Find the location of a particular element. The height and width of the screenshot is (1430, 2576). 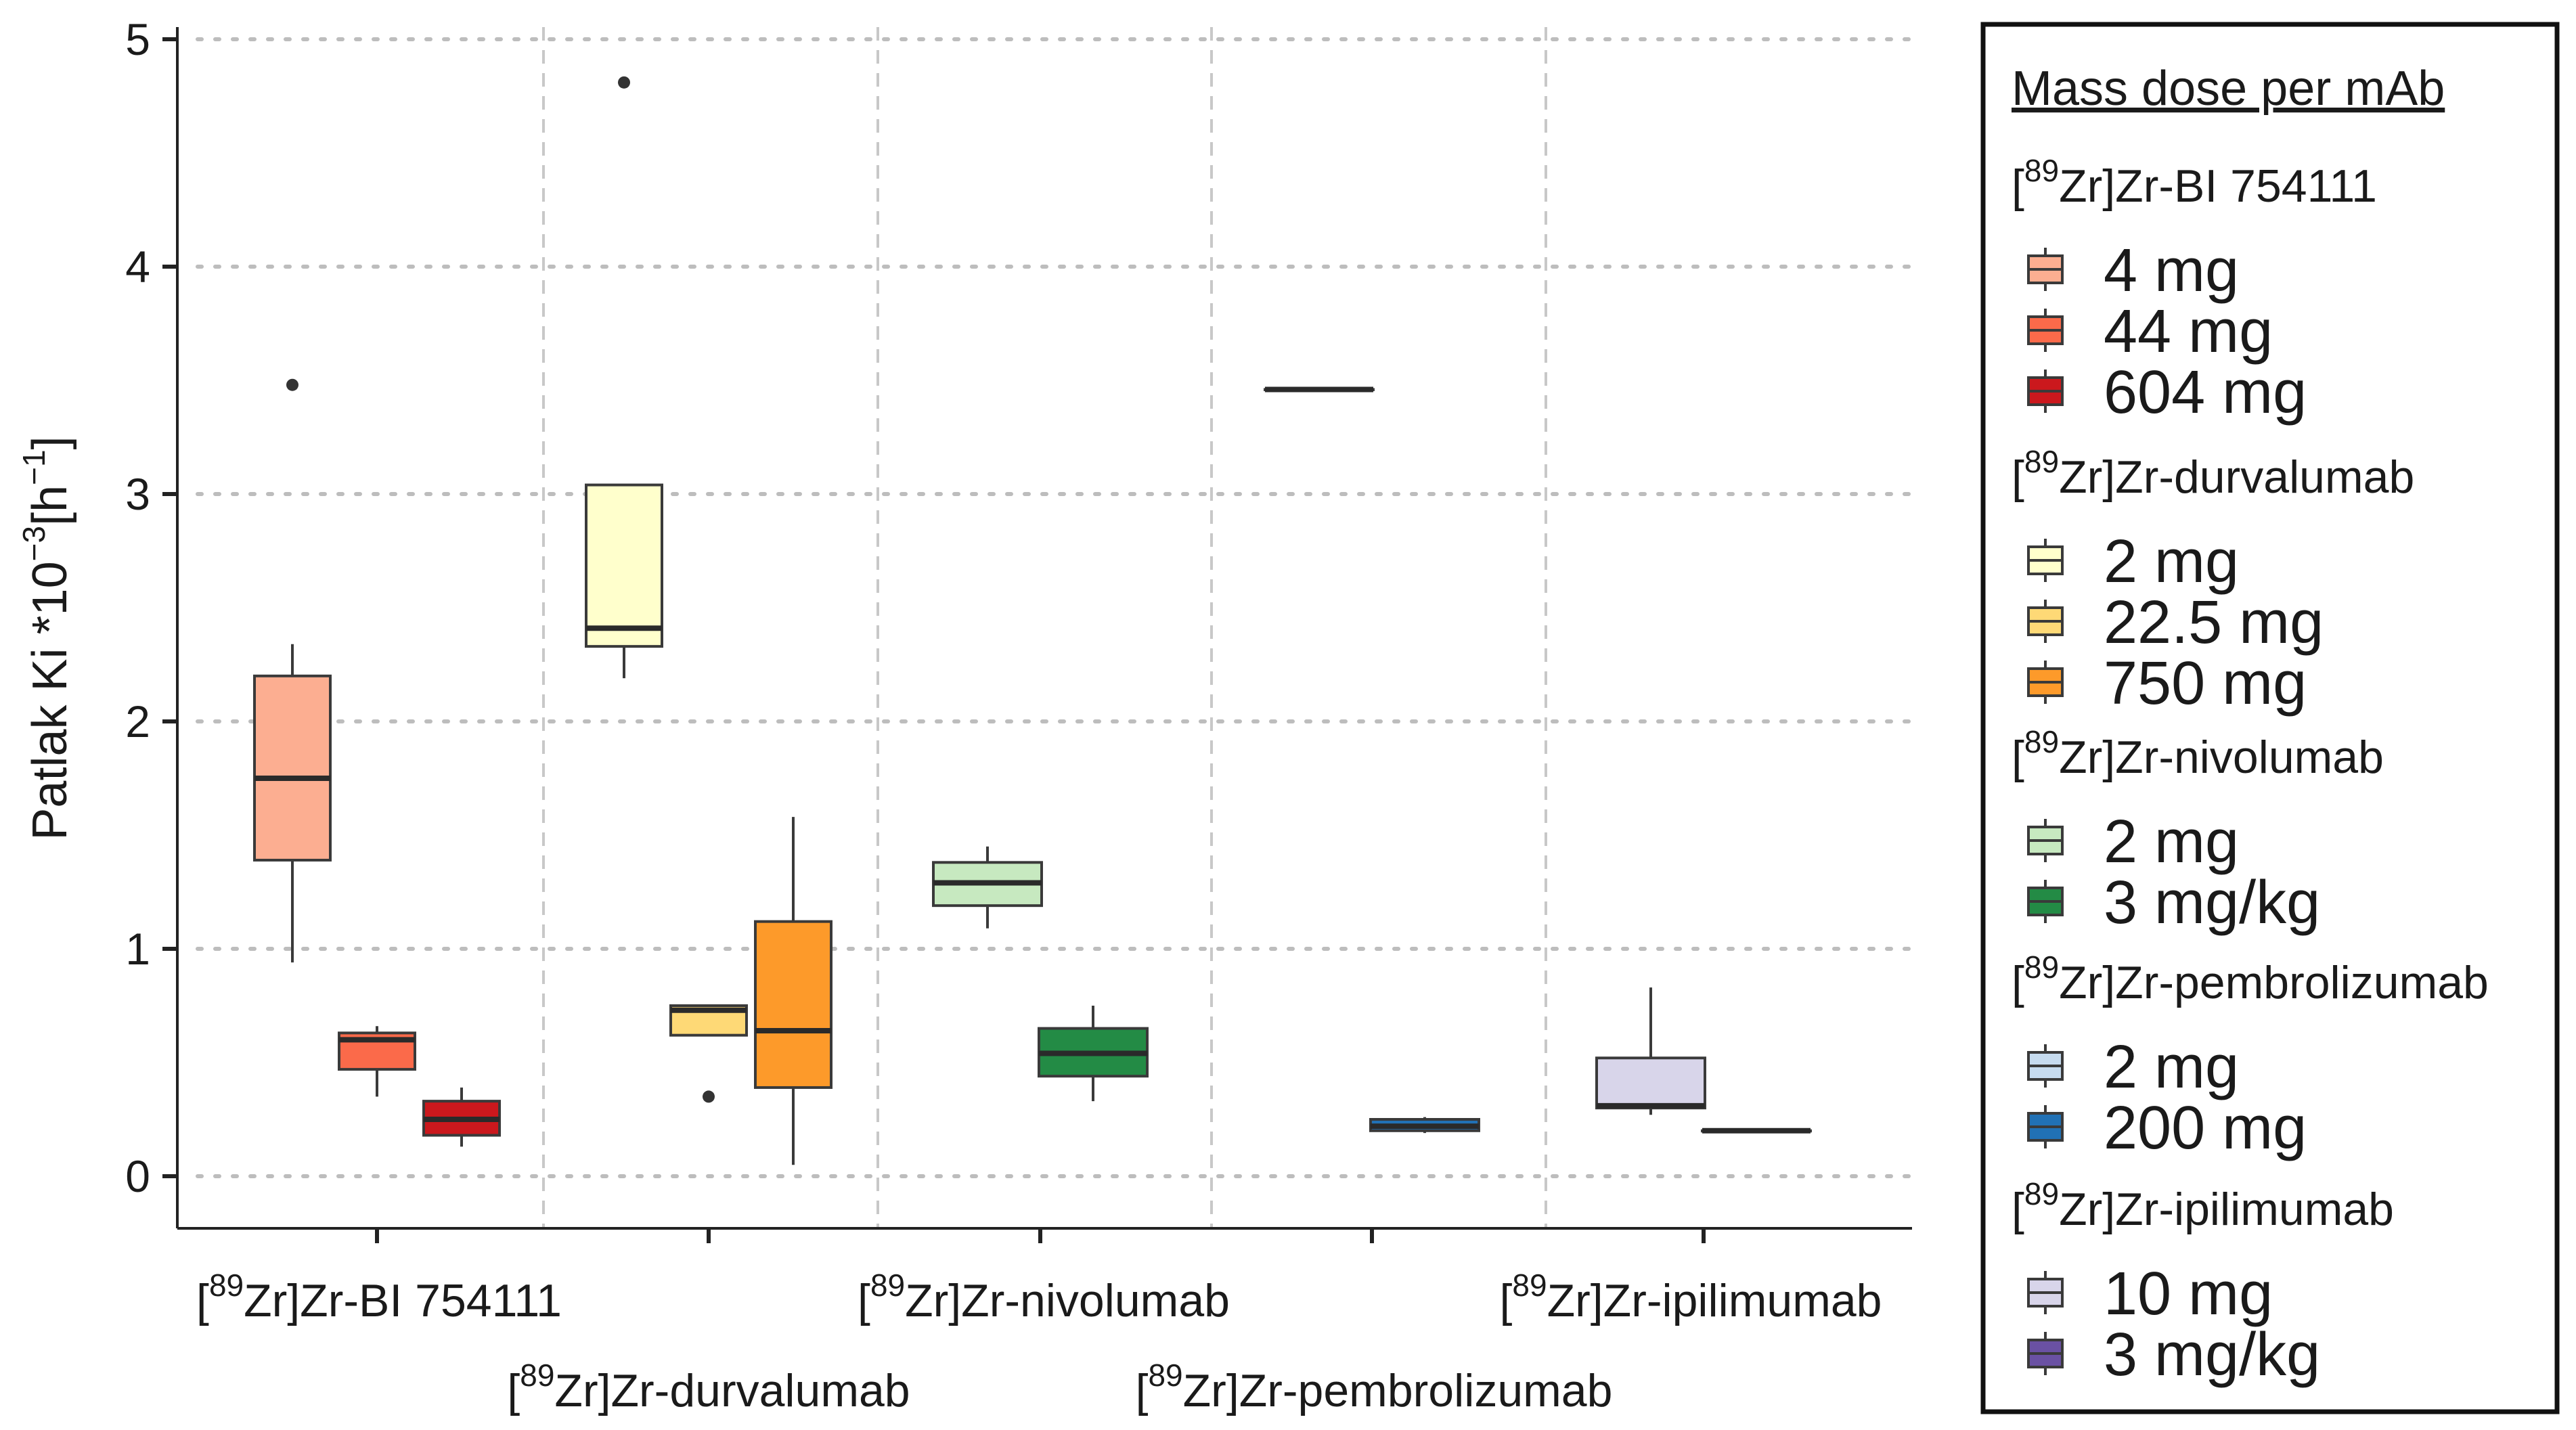

x-tick-label-durvalumab: [89Zr]Zr-durvalumab is located at coordinates (708, 1387).